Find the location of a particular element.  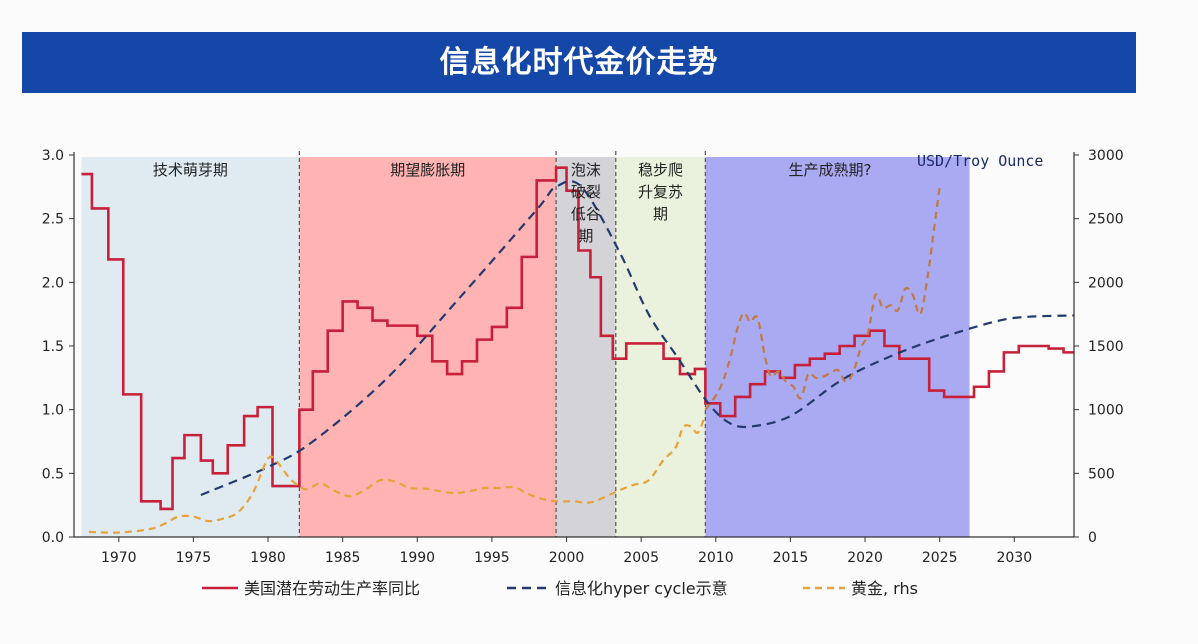

y-right-tick-label: 500 is located at coordinates (1101, 474).